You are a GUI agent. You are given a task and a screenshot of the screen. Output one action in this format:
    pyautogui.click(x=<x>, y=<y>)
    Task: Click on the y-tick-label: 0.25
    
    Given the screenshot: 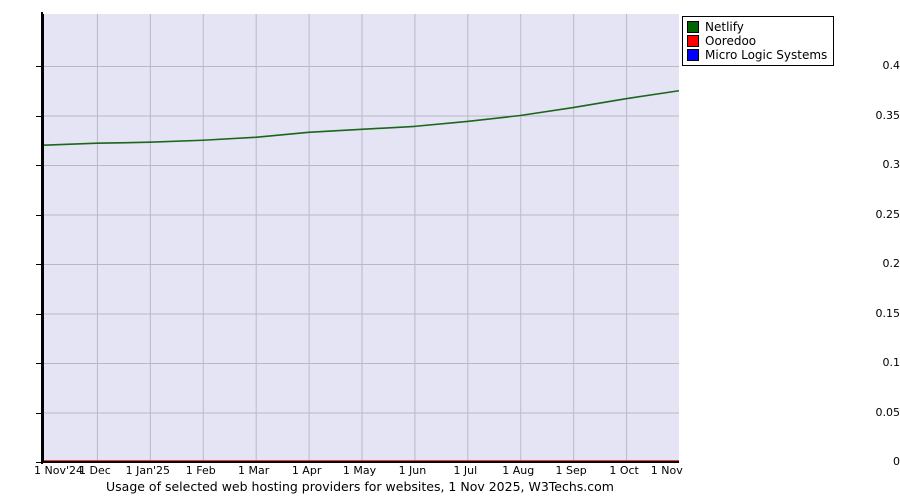 What is the action you would take?
    pyautogui.click(x=887, y=214)
    